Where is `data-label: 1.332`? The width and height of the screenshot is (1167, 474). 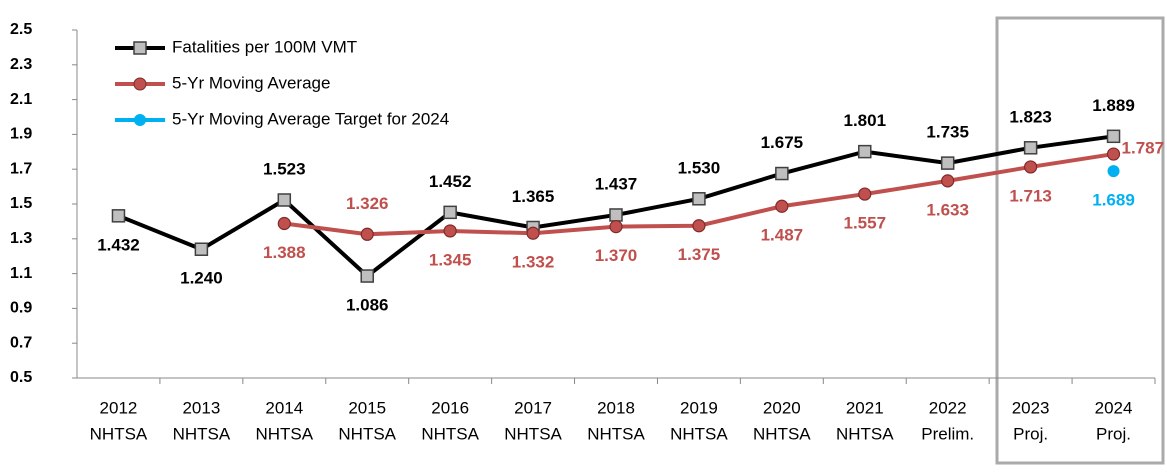 data-label: 1.332 is located at coordinates (533, 262).